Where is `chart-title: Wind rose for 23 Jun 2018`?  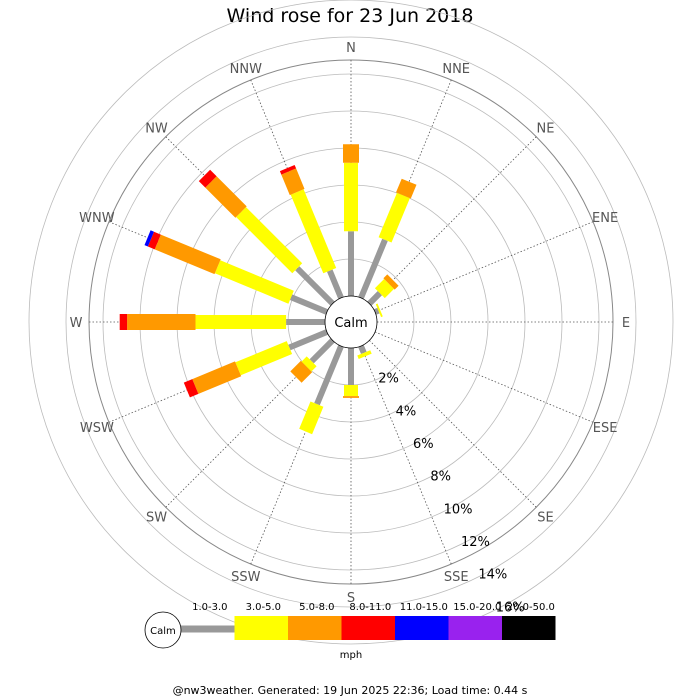
chart-title: Wind rose for 23 Jun 2018 is located at coordinates (350, 16).